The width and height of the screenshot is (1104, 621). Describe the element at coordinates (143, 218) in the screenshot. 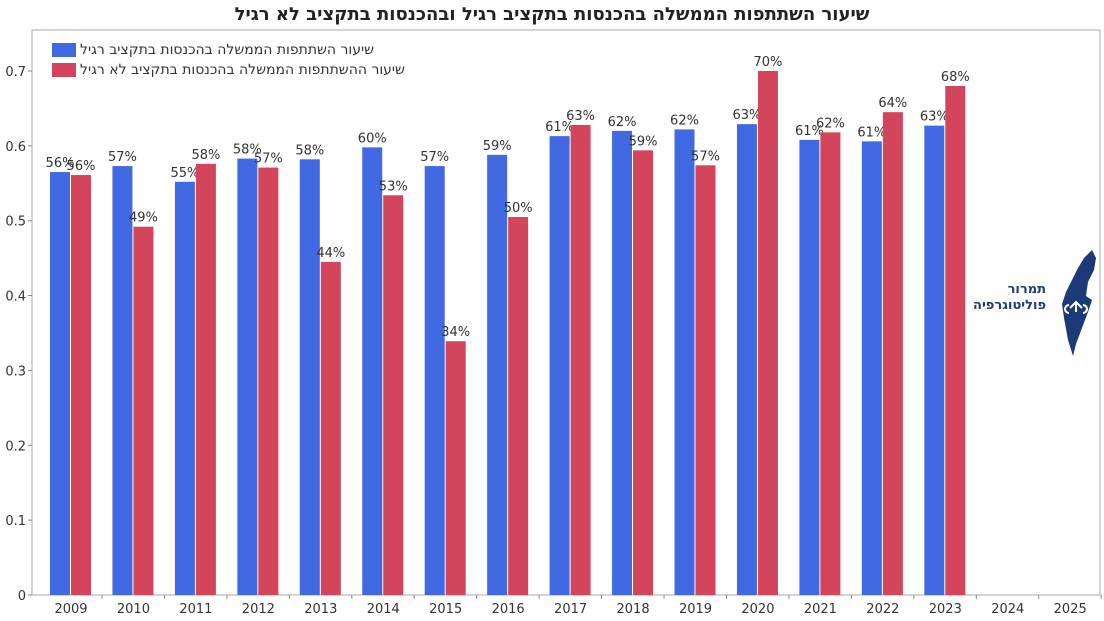

I see `data-label: 49%` at that location.